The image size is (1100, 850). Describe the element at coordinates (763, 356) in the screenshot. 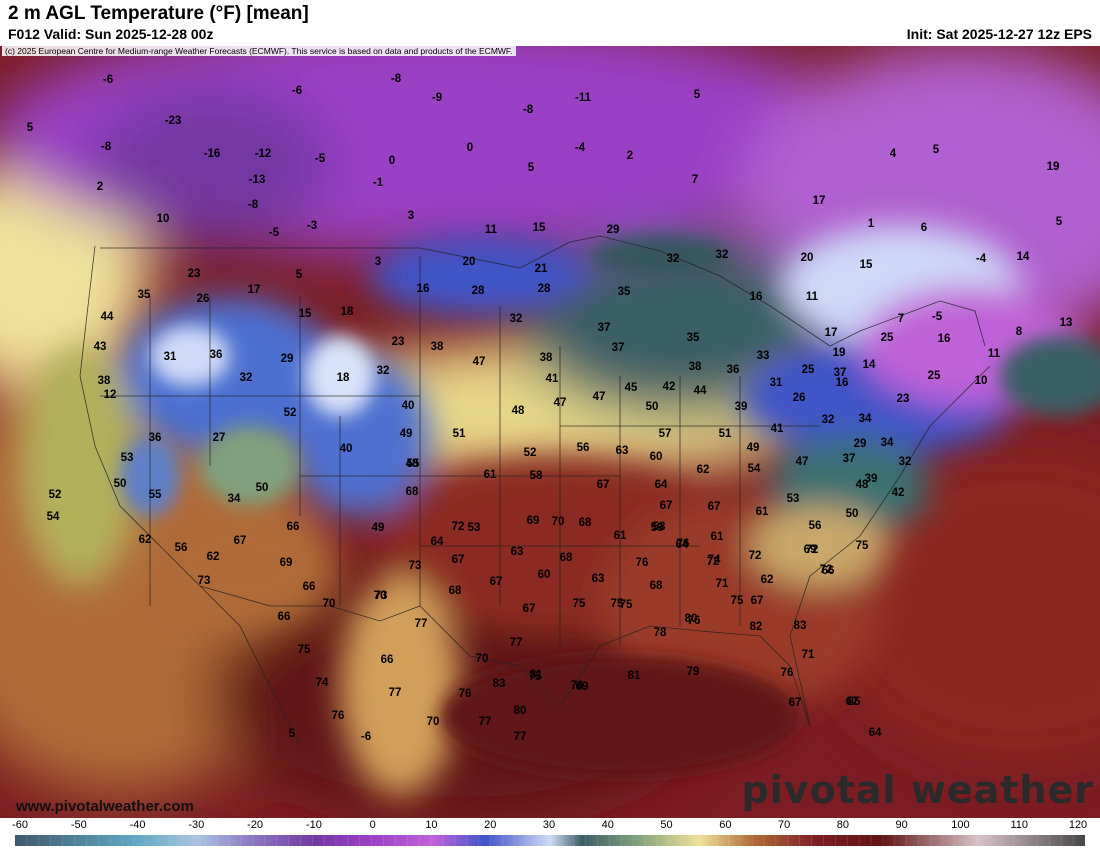

I see `point-value-p87: 33` at that location.